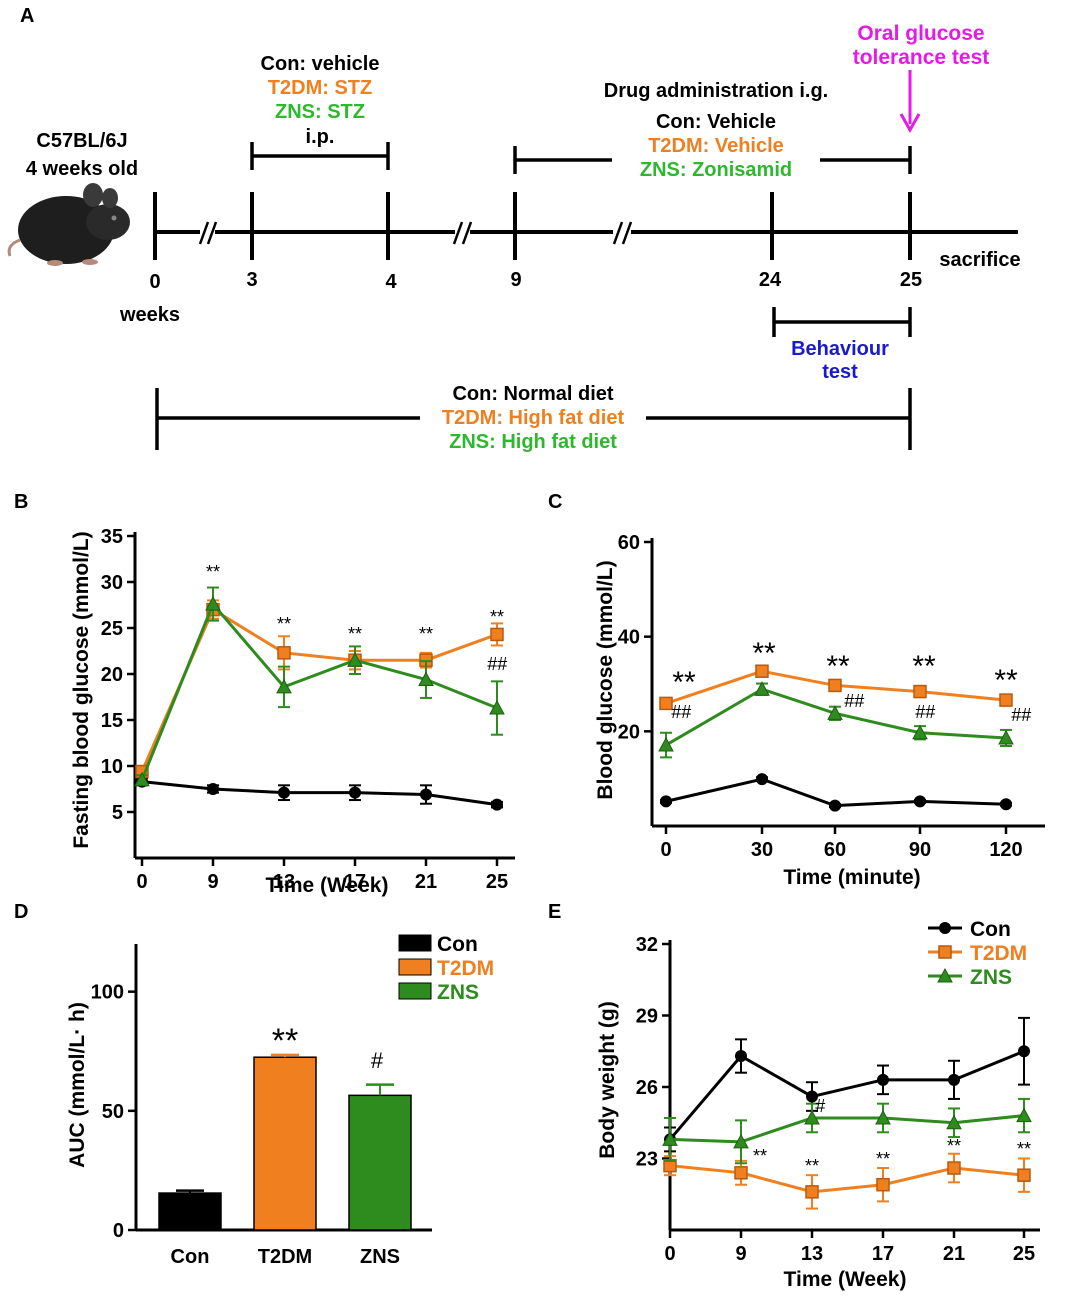 This screenshot has height=1300, width=1067. Describe the element at coordinates (647, 1017) in the screenshot. I see `y-tick-label: 29` at that location.